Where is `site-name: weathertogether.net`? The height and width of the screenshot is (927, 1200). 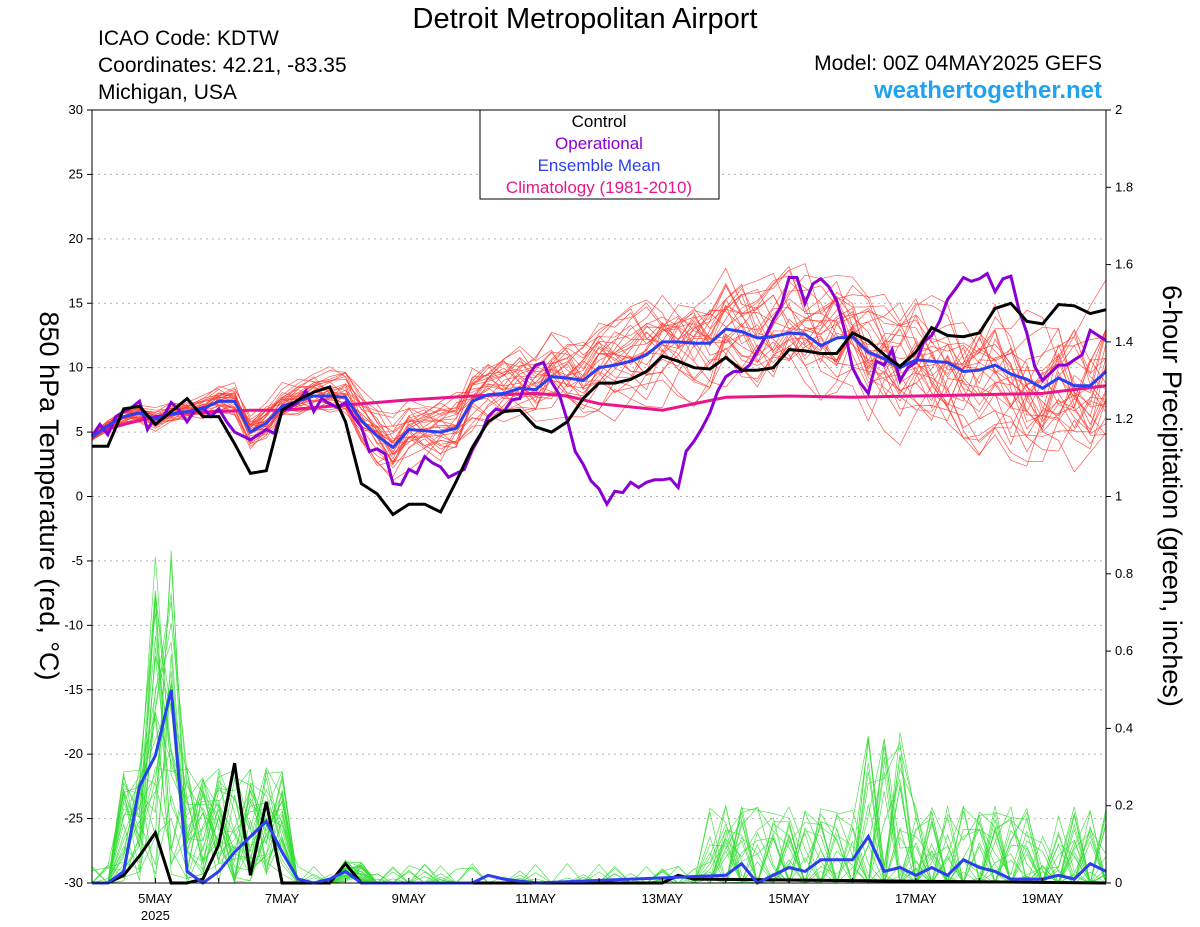
site-name: weathertogether.net is located at coordinates (987, 90).